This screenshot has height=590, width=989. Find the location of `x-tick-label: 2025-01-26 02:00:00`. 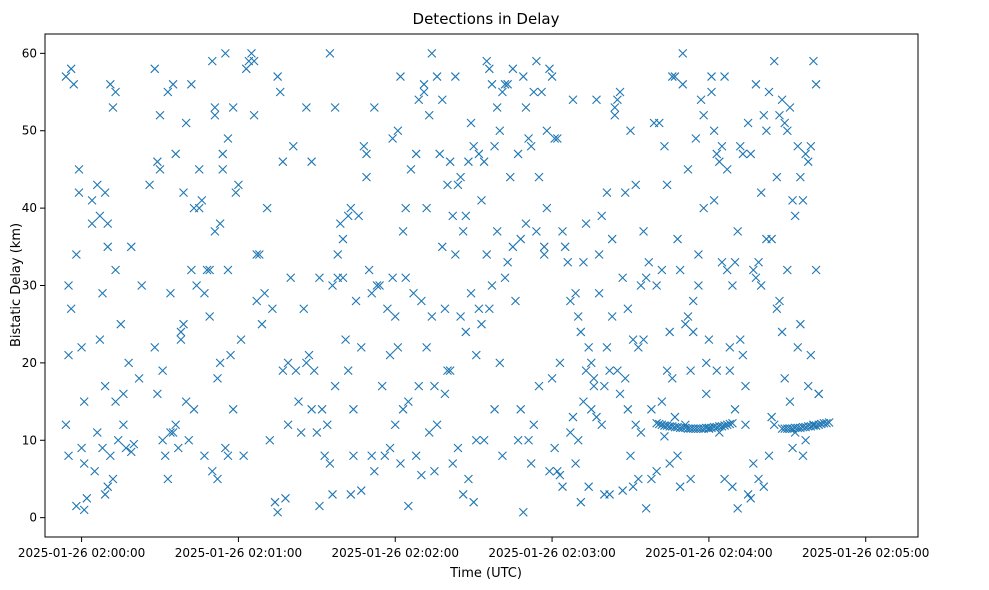

x-tick-label: 2025-01-26 02:00:00 is located at coordinates (81, 553).